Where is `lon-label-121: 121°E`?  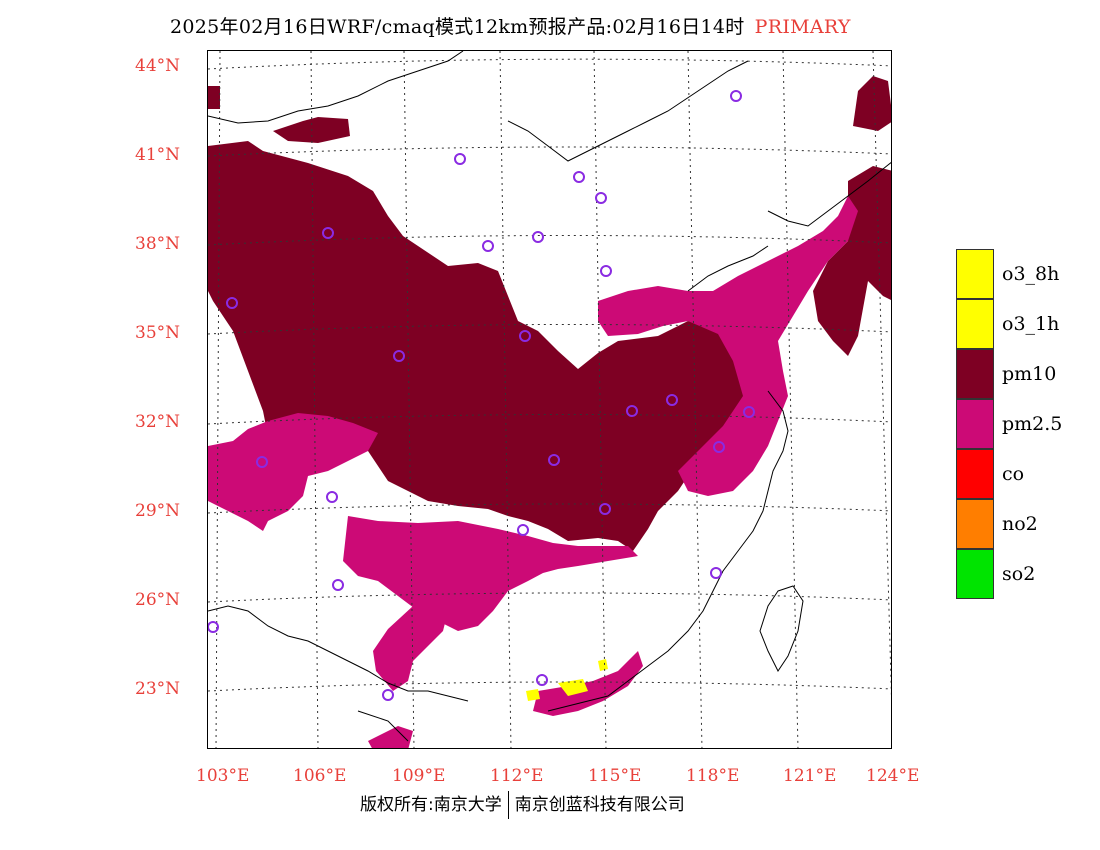 lon-label-121: 121°E is located at coordinates (810, 776).